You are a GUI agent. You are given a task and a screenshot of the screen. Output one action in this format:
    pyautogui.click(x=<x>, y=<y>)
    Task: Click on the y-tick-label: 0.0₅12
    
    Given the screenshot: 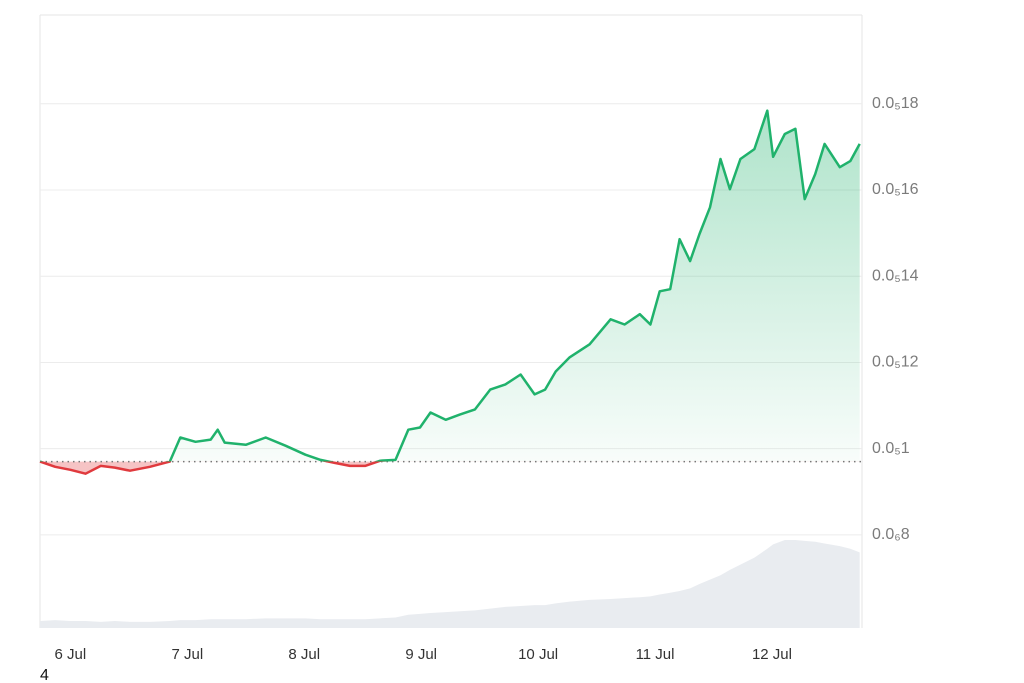 What is the action you would take?
    pyautogui.click(x=895, y=362)
    